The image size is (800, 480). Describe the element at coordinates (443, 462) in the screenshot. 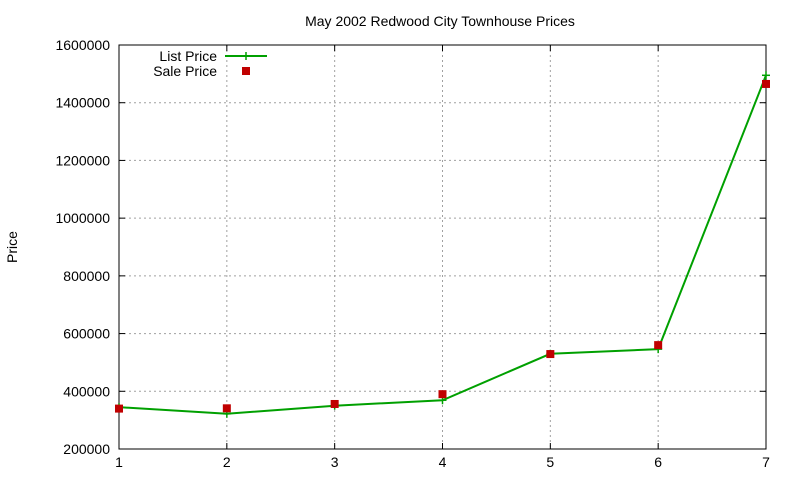

I see `x-tick-label: 4` at that location.